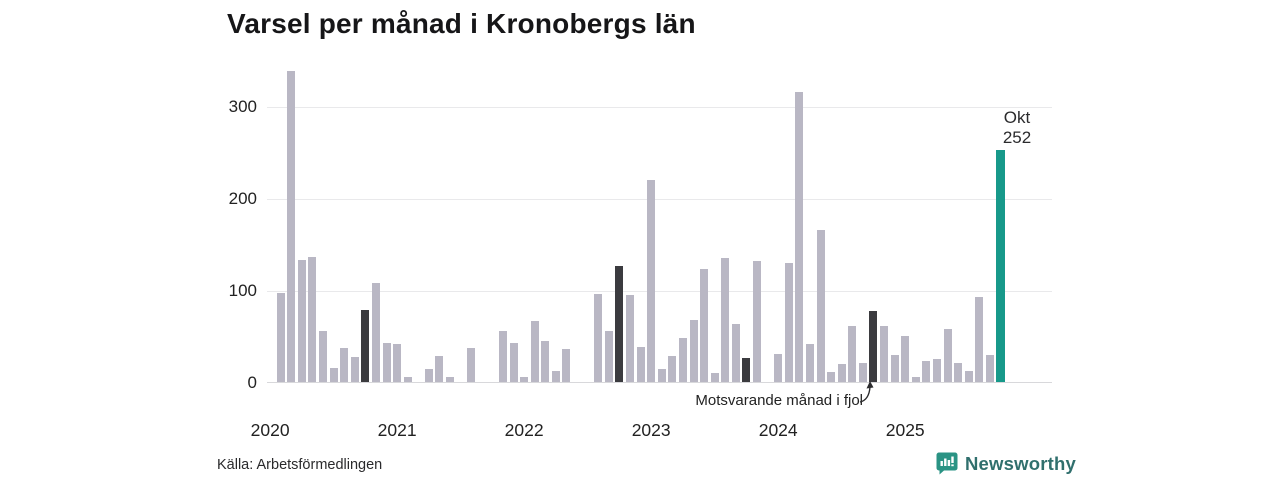 This screenshot has height=480, width=1280. Describe the element at coordinates (779, 400) in the screenshot. I see `comparison-annotation: Motsvarande månad i fjol` at that location.